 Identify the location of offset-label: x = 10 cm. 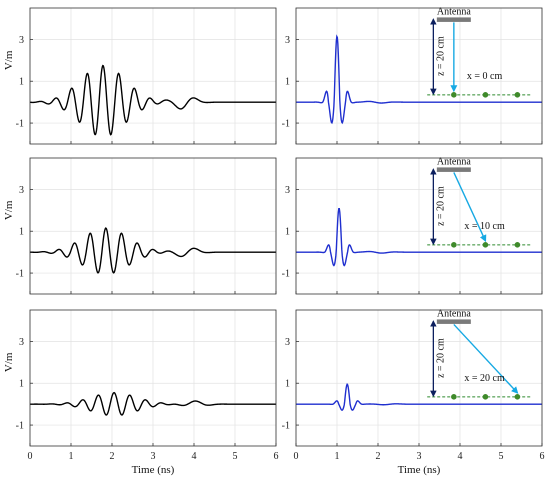
(484, 226).